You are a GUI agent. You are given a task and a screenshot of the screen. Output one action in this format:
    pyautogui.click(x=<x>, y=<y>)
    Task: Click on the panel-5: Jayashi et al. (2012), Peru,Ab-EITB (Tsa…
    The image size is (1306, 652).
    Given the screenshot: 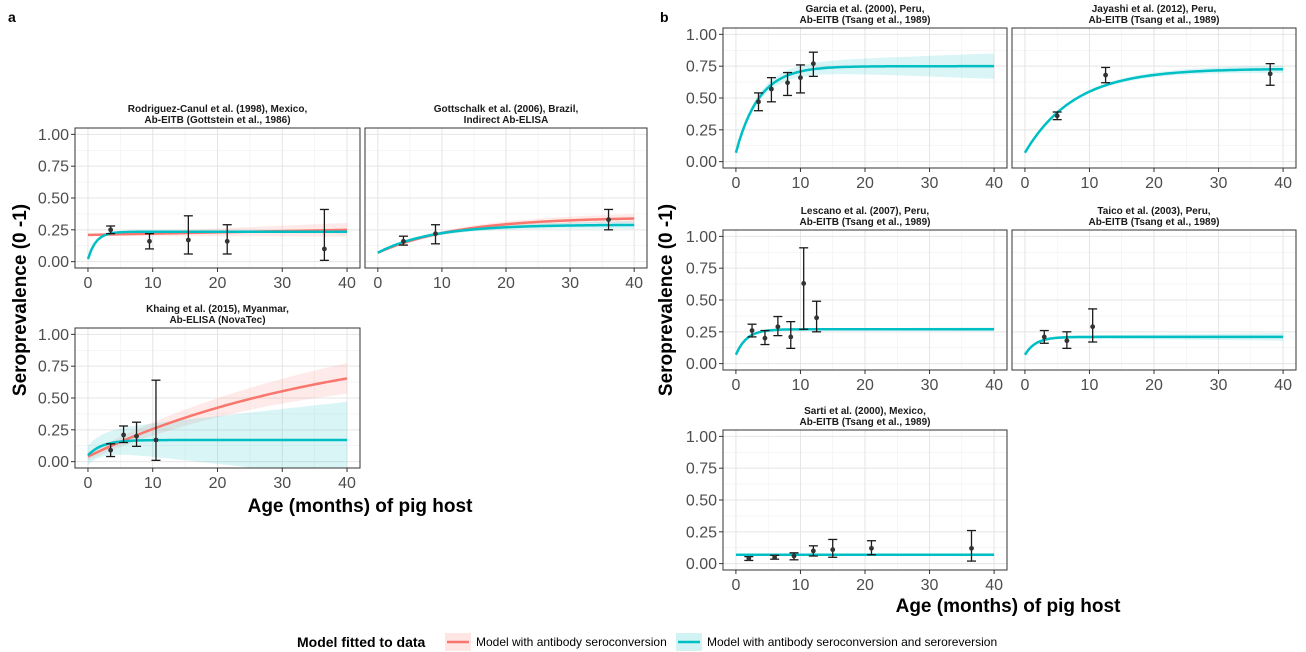 What is the action you would take?
    pyautogui.click(x=1154, y=98)
    